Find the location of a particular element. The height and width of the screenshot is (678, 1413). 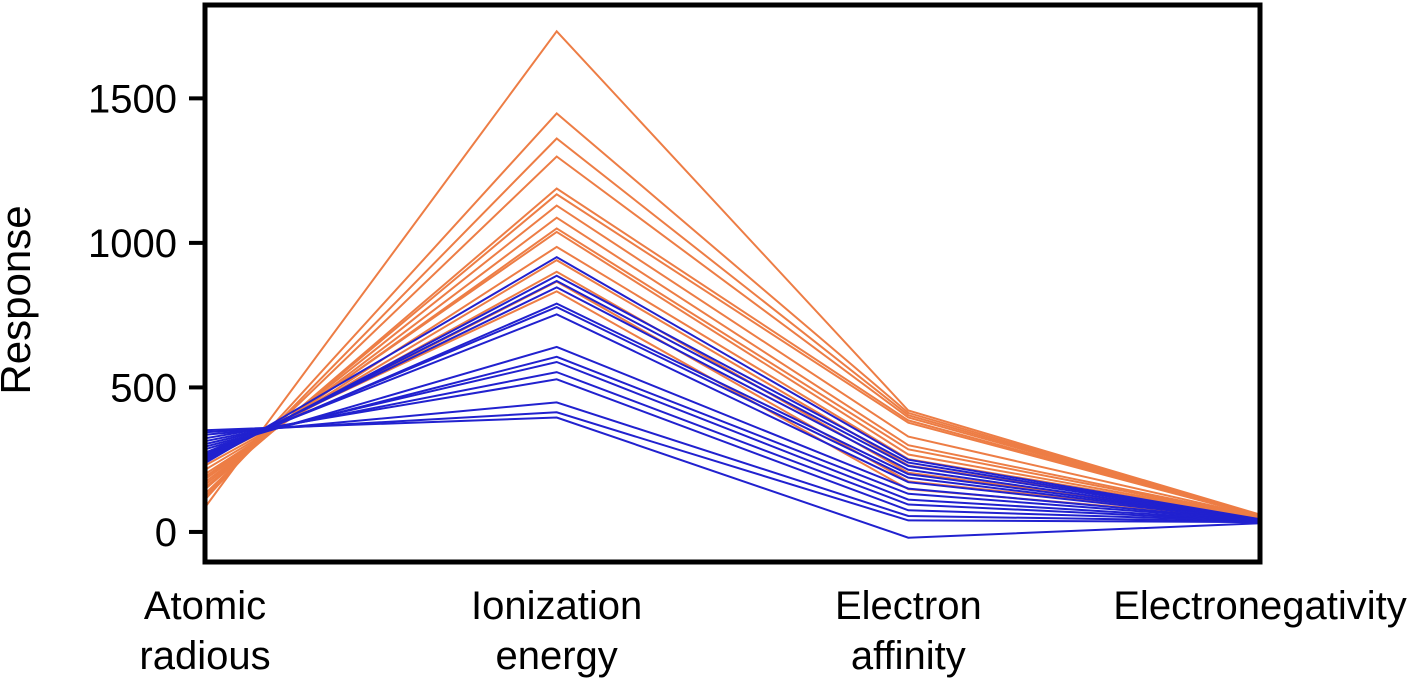

y-tick-label: 500 is located at coordinates (143, 388).